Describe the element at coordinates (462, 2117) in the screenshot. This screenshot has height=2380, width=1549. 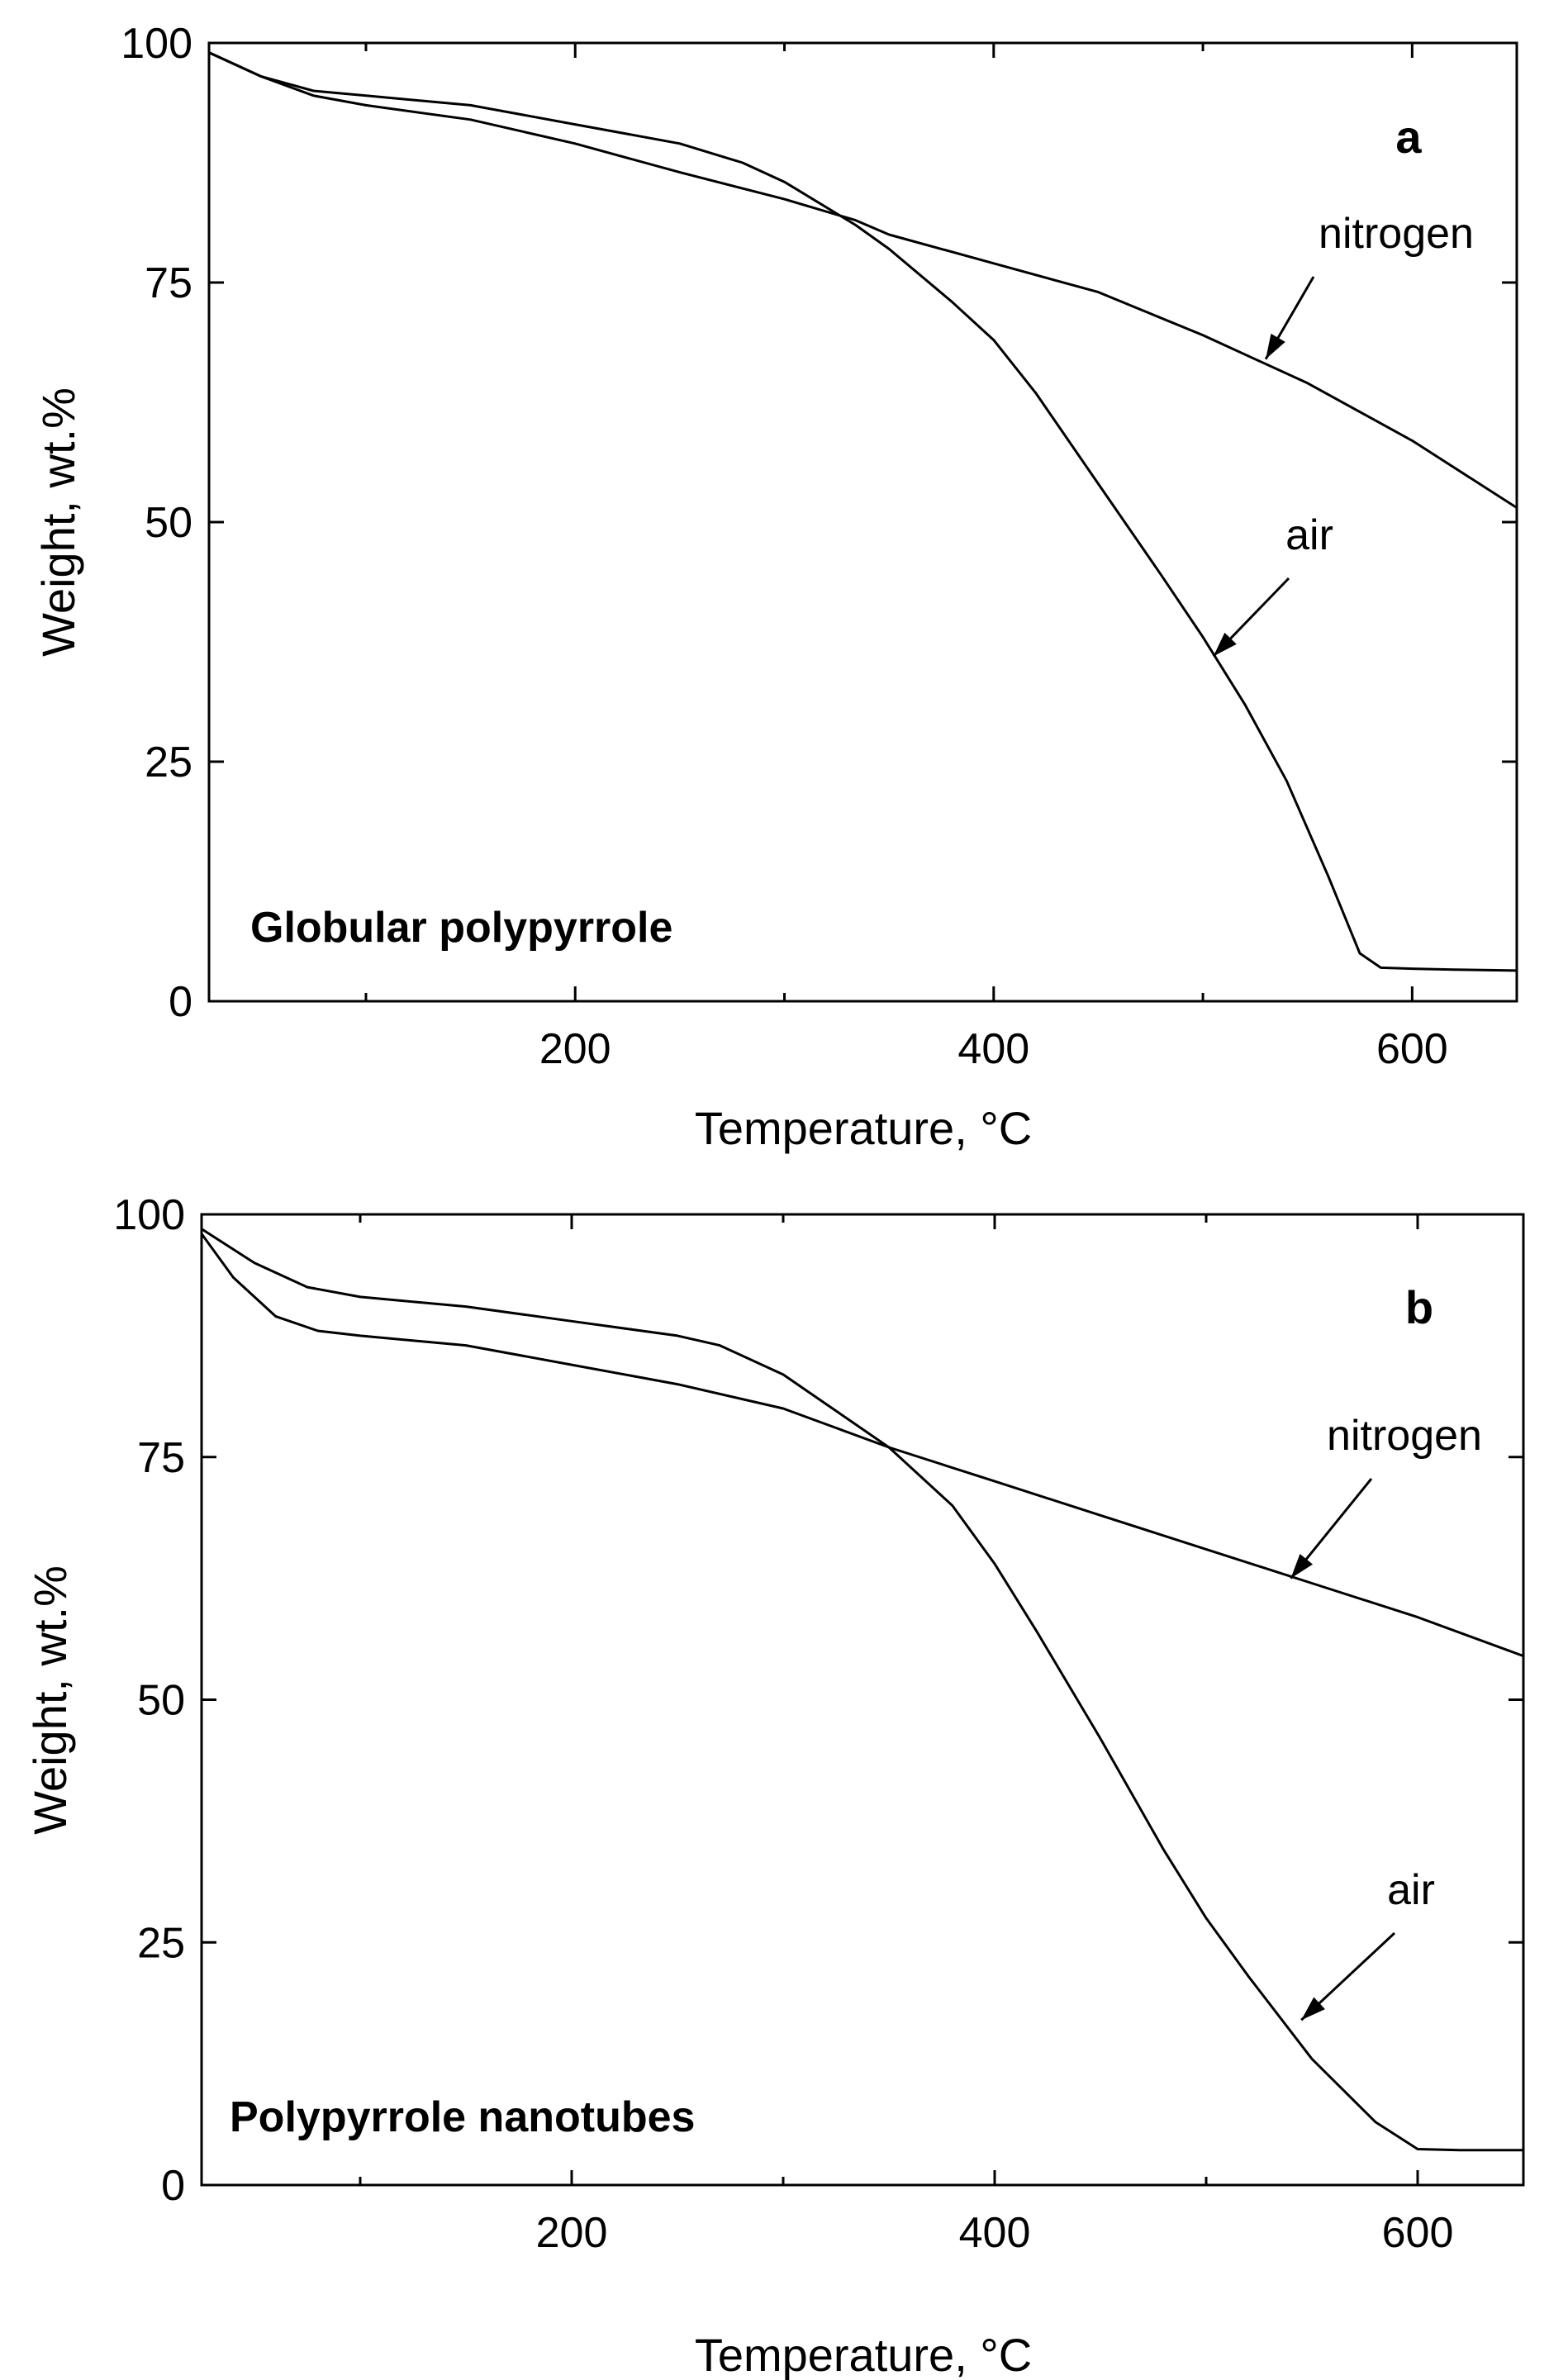
I see `panel-title: Polypyrrole nanotubes` at that location.